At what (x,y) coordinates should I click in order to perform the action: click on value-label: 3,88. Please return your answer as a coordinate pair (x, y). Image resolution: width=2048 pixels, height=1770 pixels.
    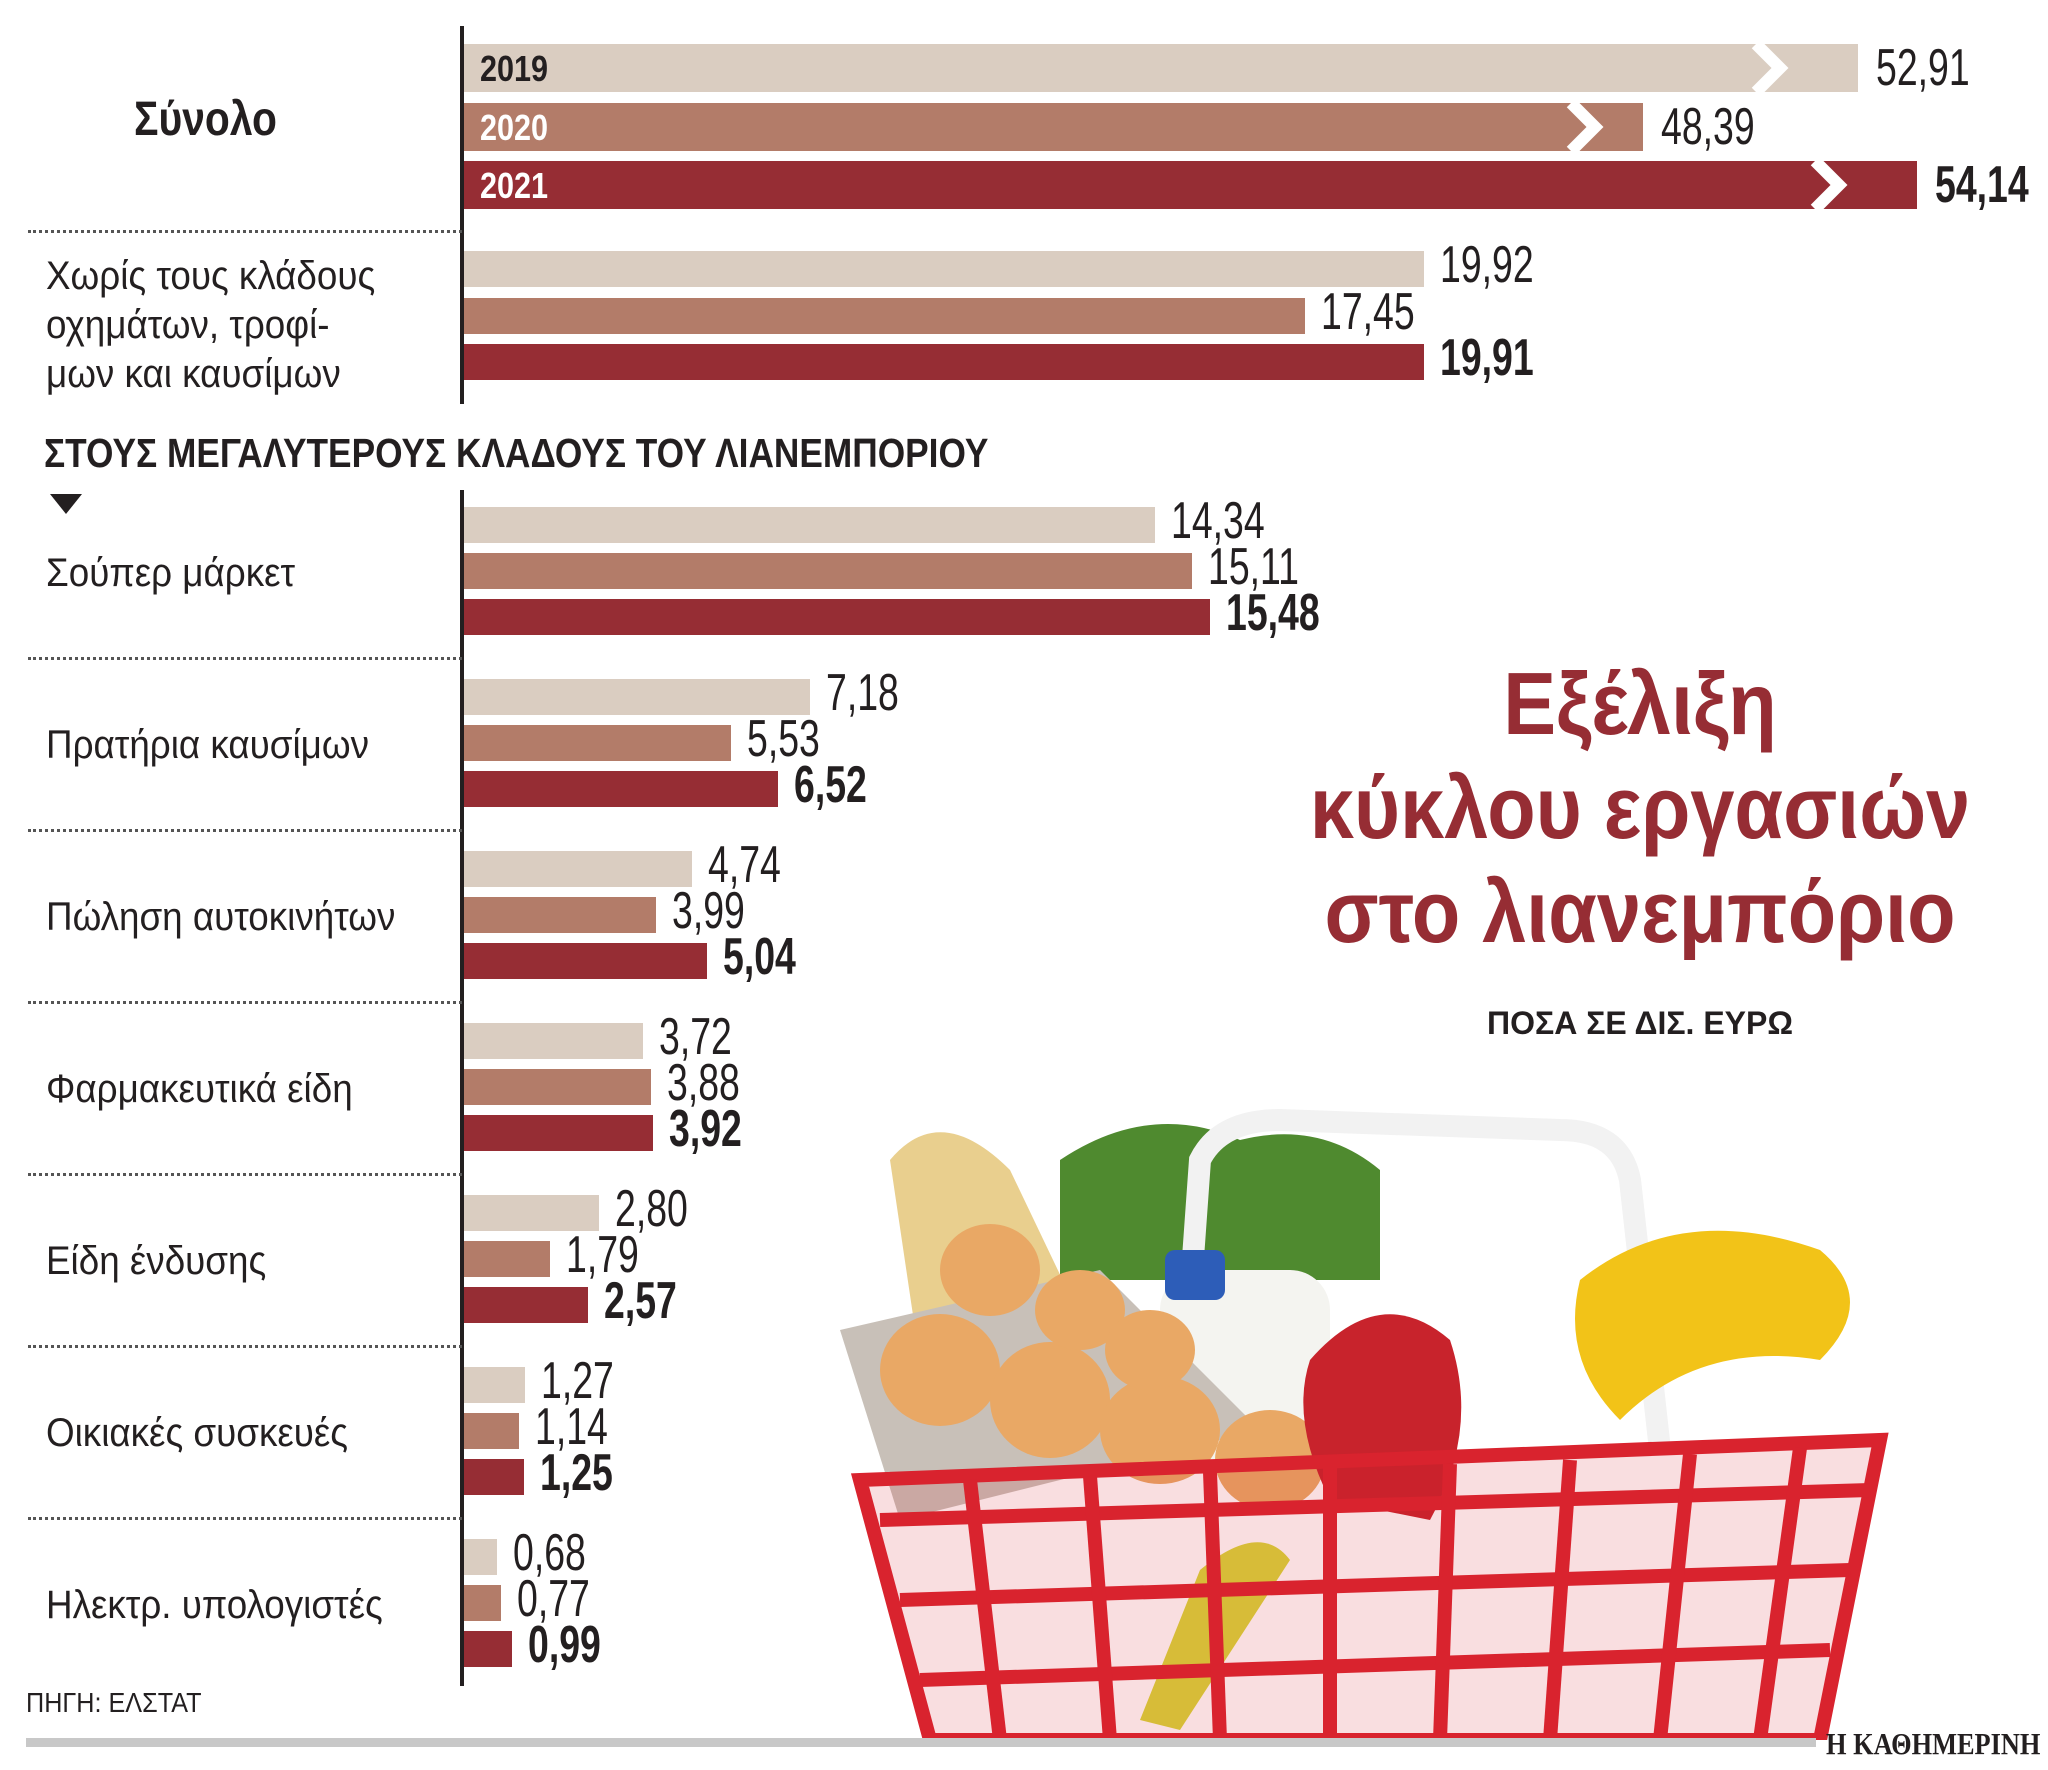
    Looking at the image, I should click on (703, 1083).